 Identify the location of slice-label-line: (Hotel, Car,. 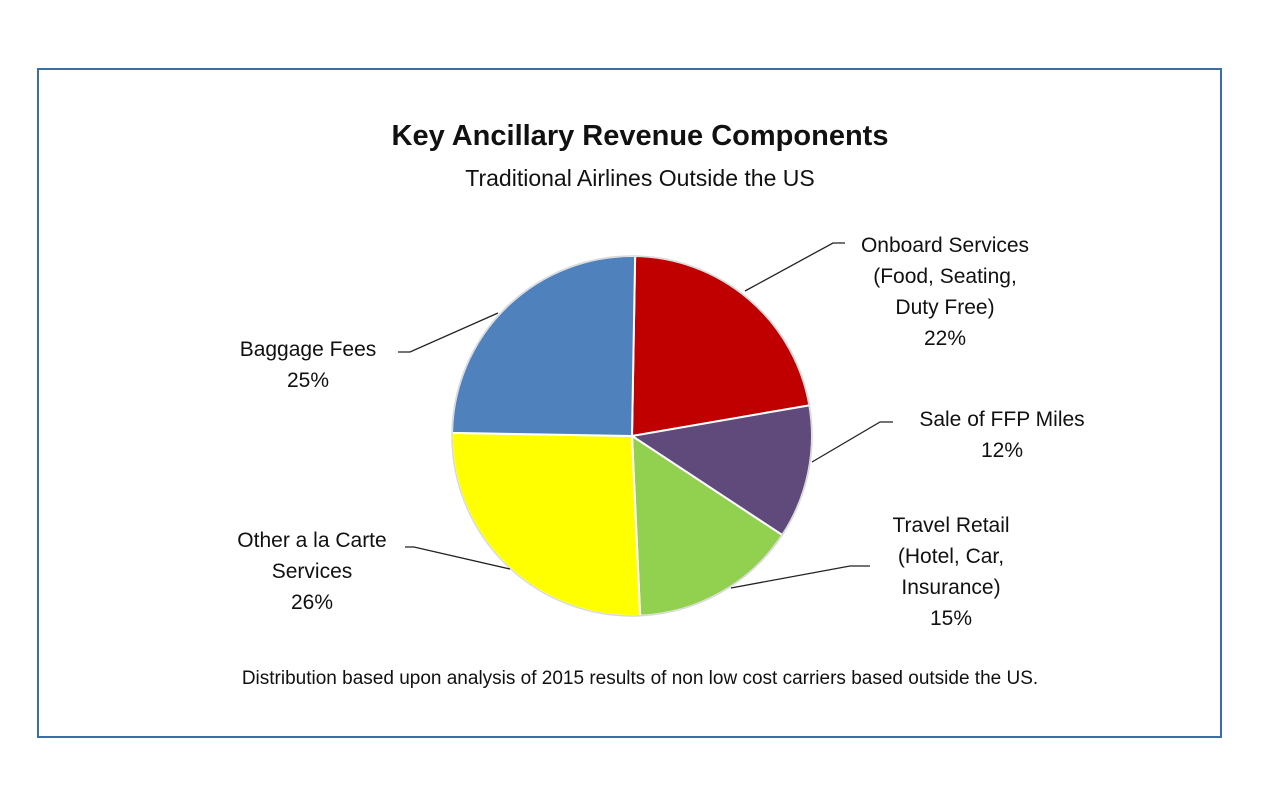
(951, 556).